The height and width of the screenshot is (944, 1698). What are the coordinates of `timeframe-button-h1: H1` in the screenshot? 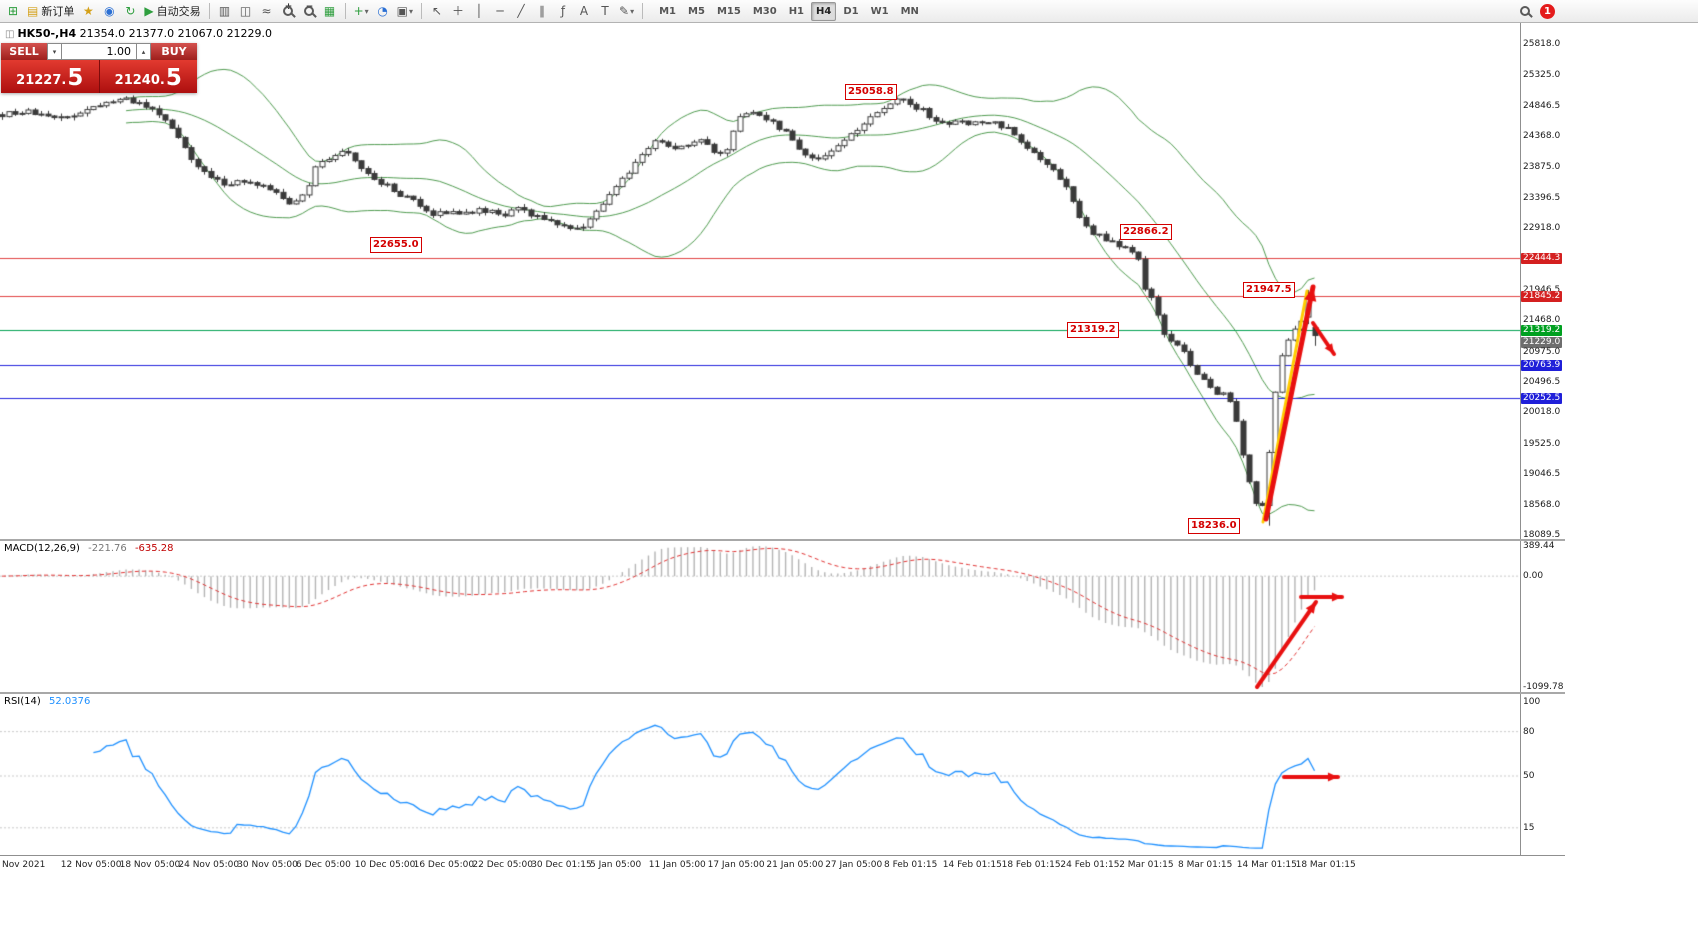 It's located at (796, 11).